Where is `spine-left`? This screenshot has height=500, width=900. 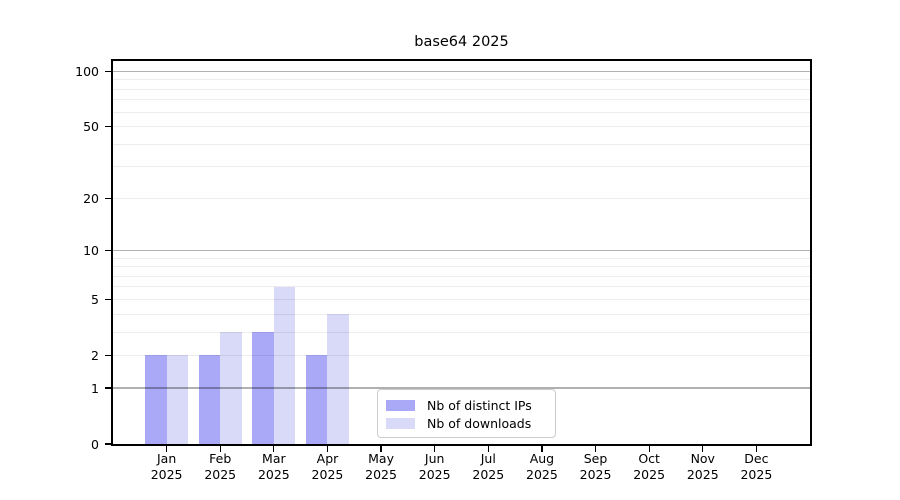
spine-left is located at coordinates (112, 252).